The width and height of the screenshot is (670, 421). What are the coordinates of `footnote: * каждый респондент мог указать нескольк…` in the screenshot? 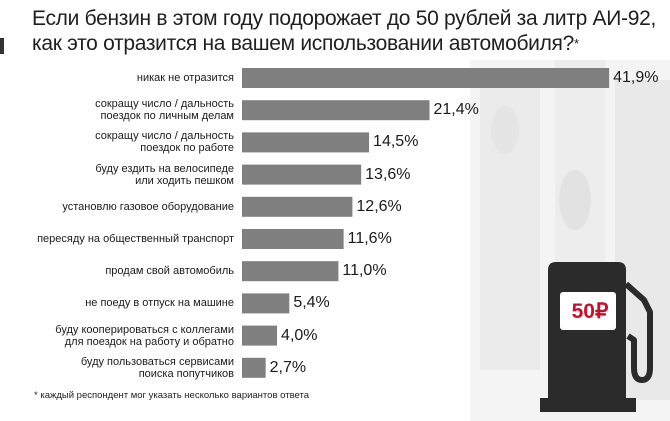 It's located at (172, 395).